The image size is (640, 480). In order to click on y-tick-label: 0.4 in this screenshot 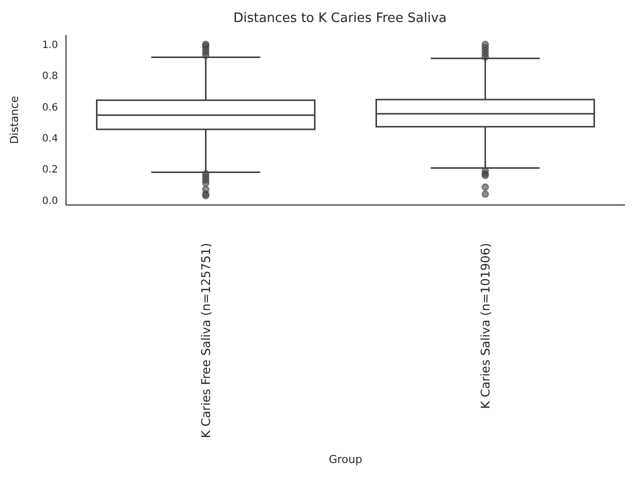, I will do `click(50, 138)`.